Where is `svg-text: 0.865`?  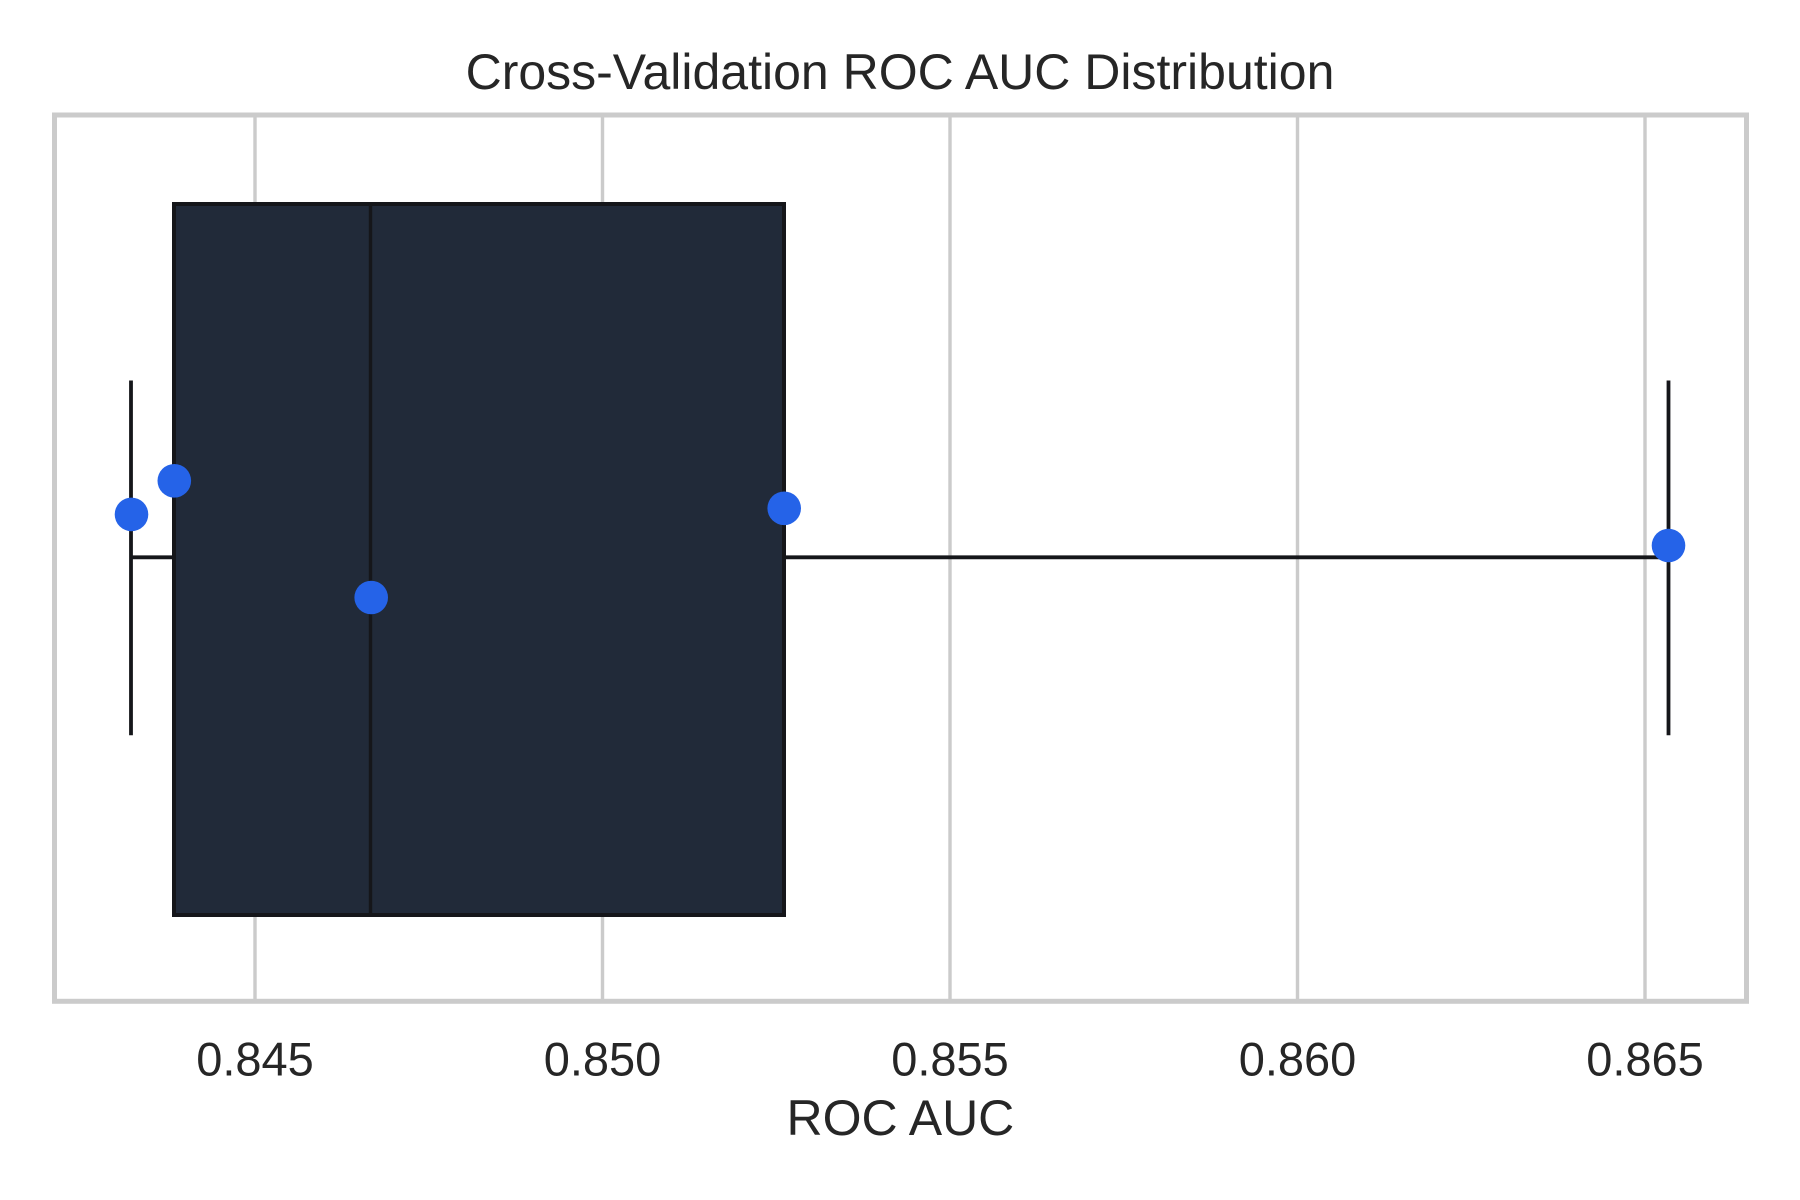
svg-text: 0.865 is located at coordinates (1645, 1058).